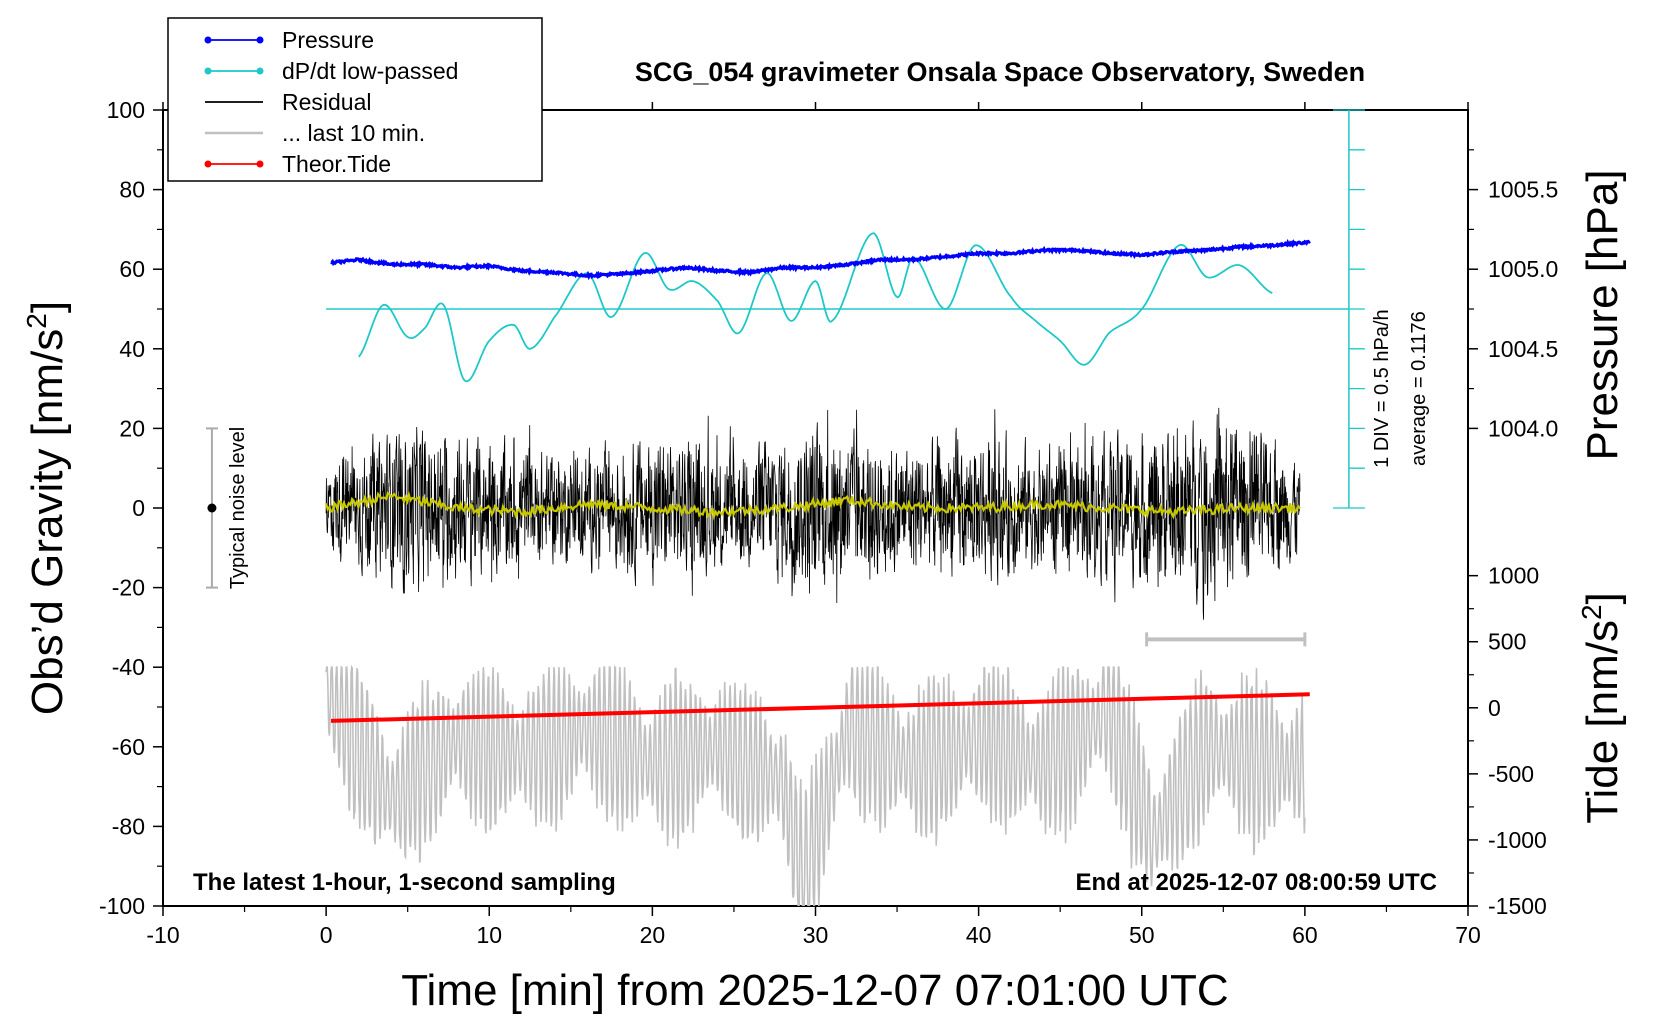 The height and width of the screenshot is (1020, 1660). I want to click on smoothed-residual-series, so click(813, 505).